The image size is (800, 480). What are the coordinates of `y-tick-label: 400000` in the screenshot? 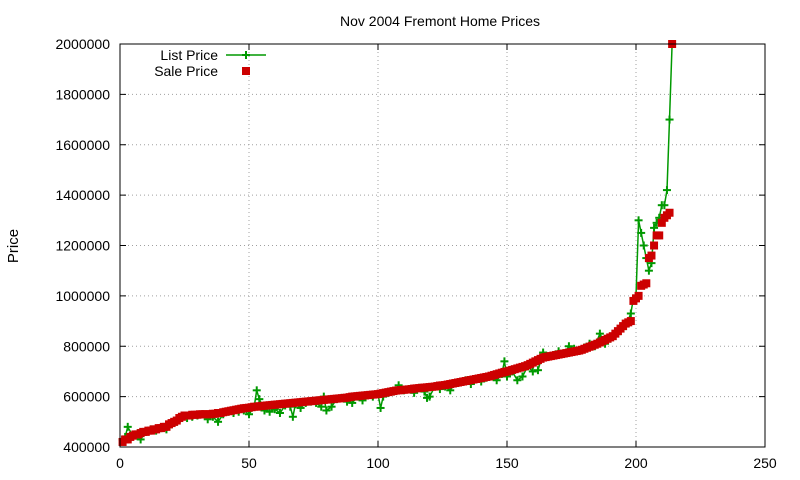 It's located at (86, 447).